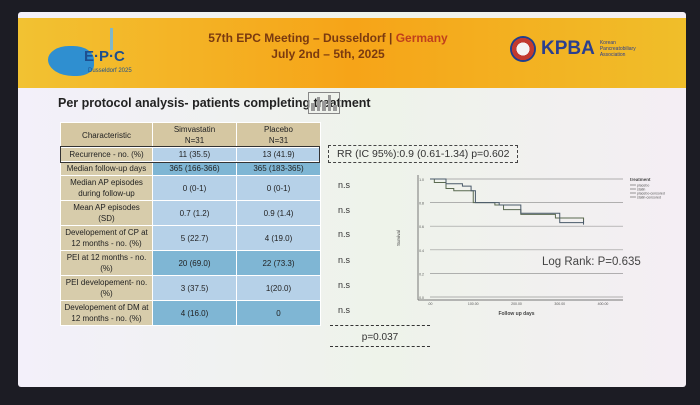 The image size is (700, 405). Describe the element at coordinates (516, 314) in the screenshot. I see `x-axis-label: Follow up days` at that location.